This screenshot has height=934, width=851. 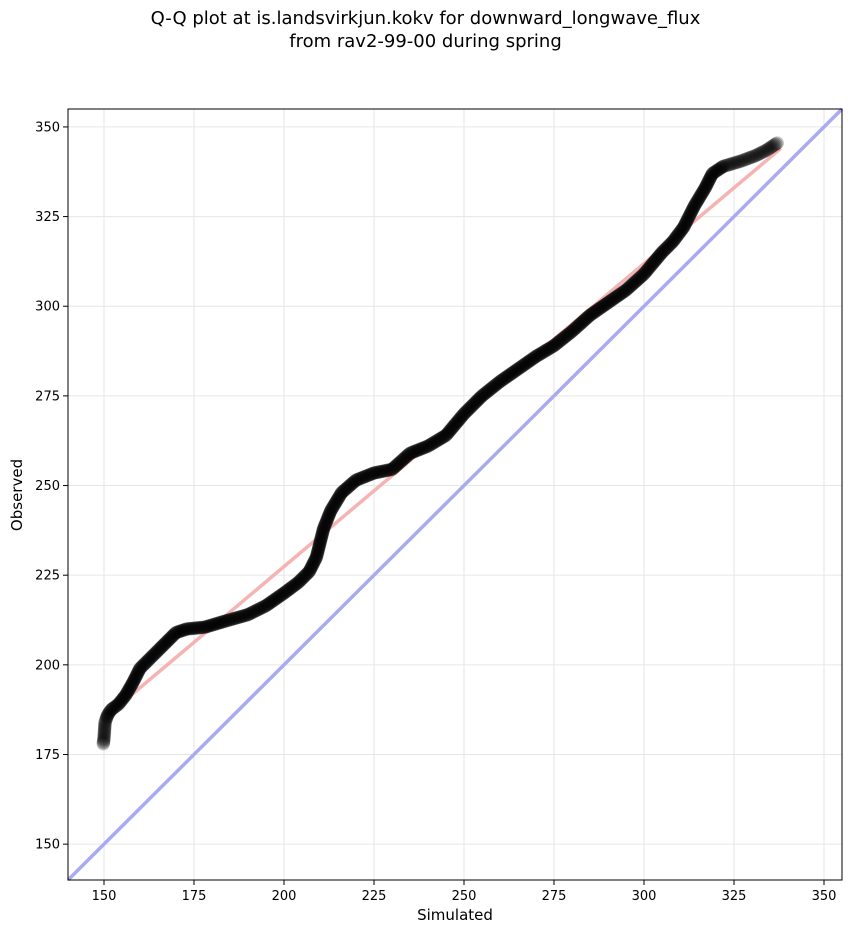 I want to click on x-tick-label: 225, so click(x=374, y=896).